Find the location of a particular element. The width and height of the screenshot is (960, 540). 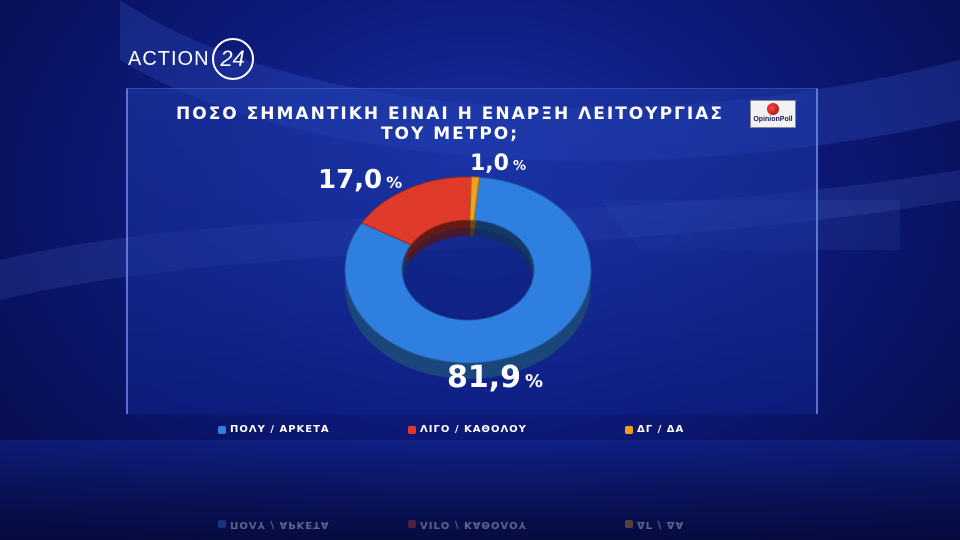

poll-logo-icon is located at coordinates (773, 109).